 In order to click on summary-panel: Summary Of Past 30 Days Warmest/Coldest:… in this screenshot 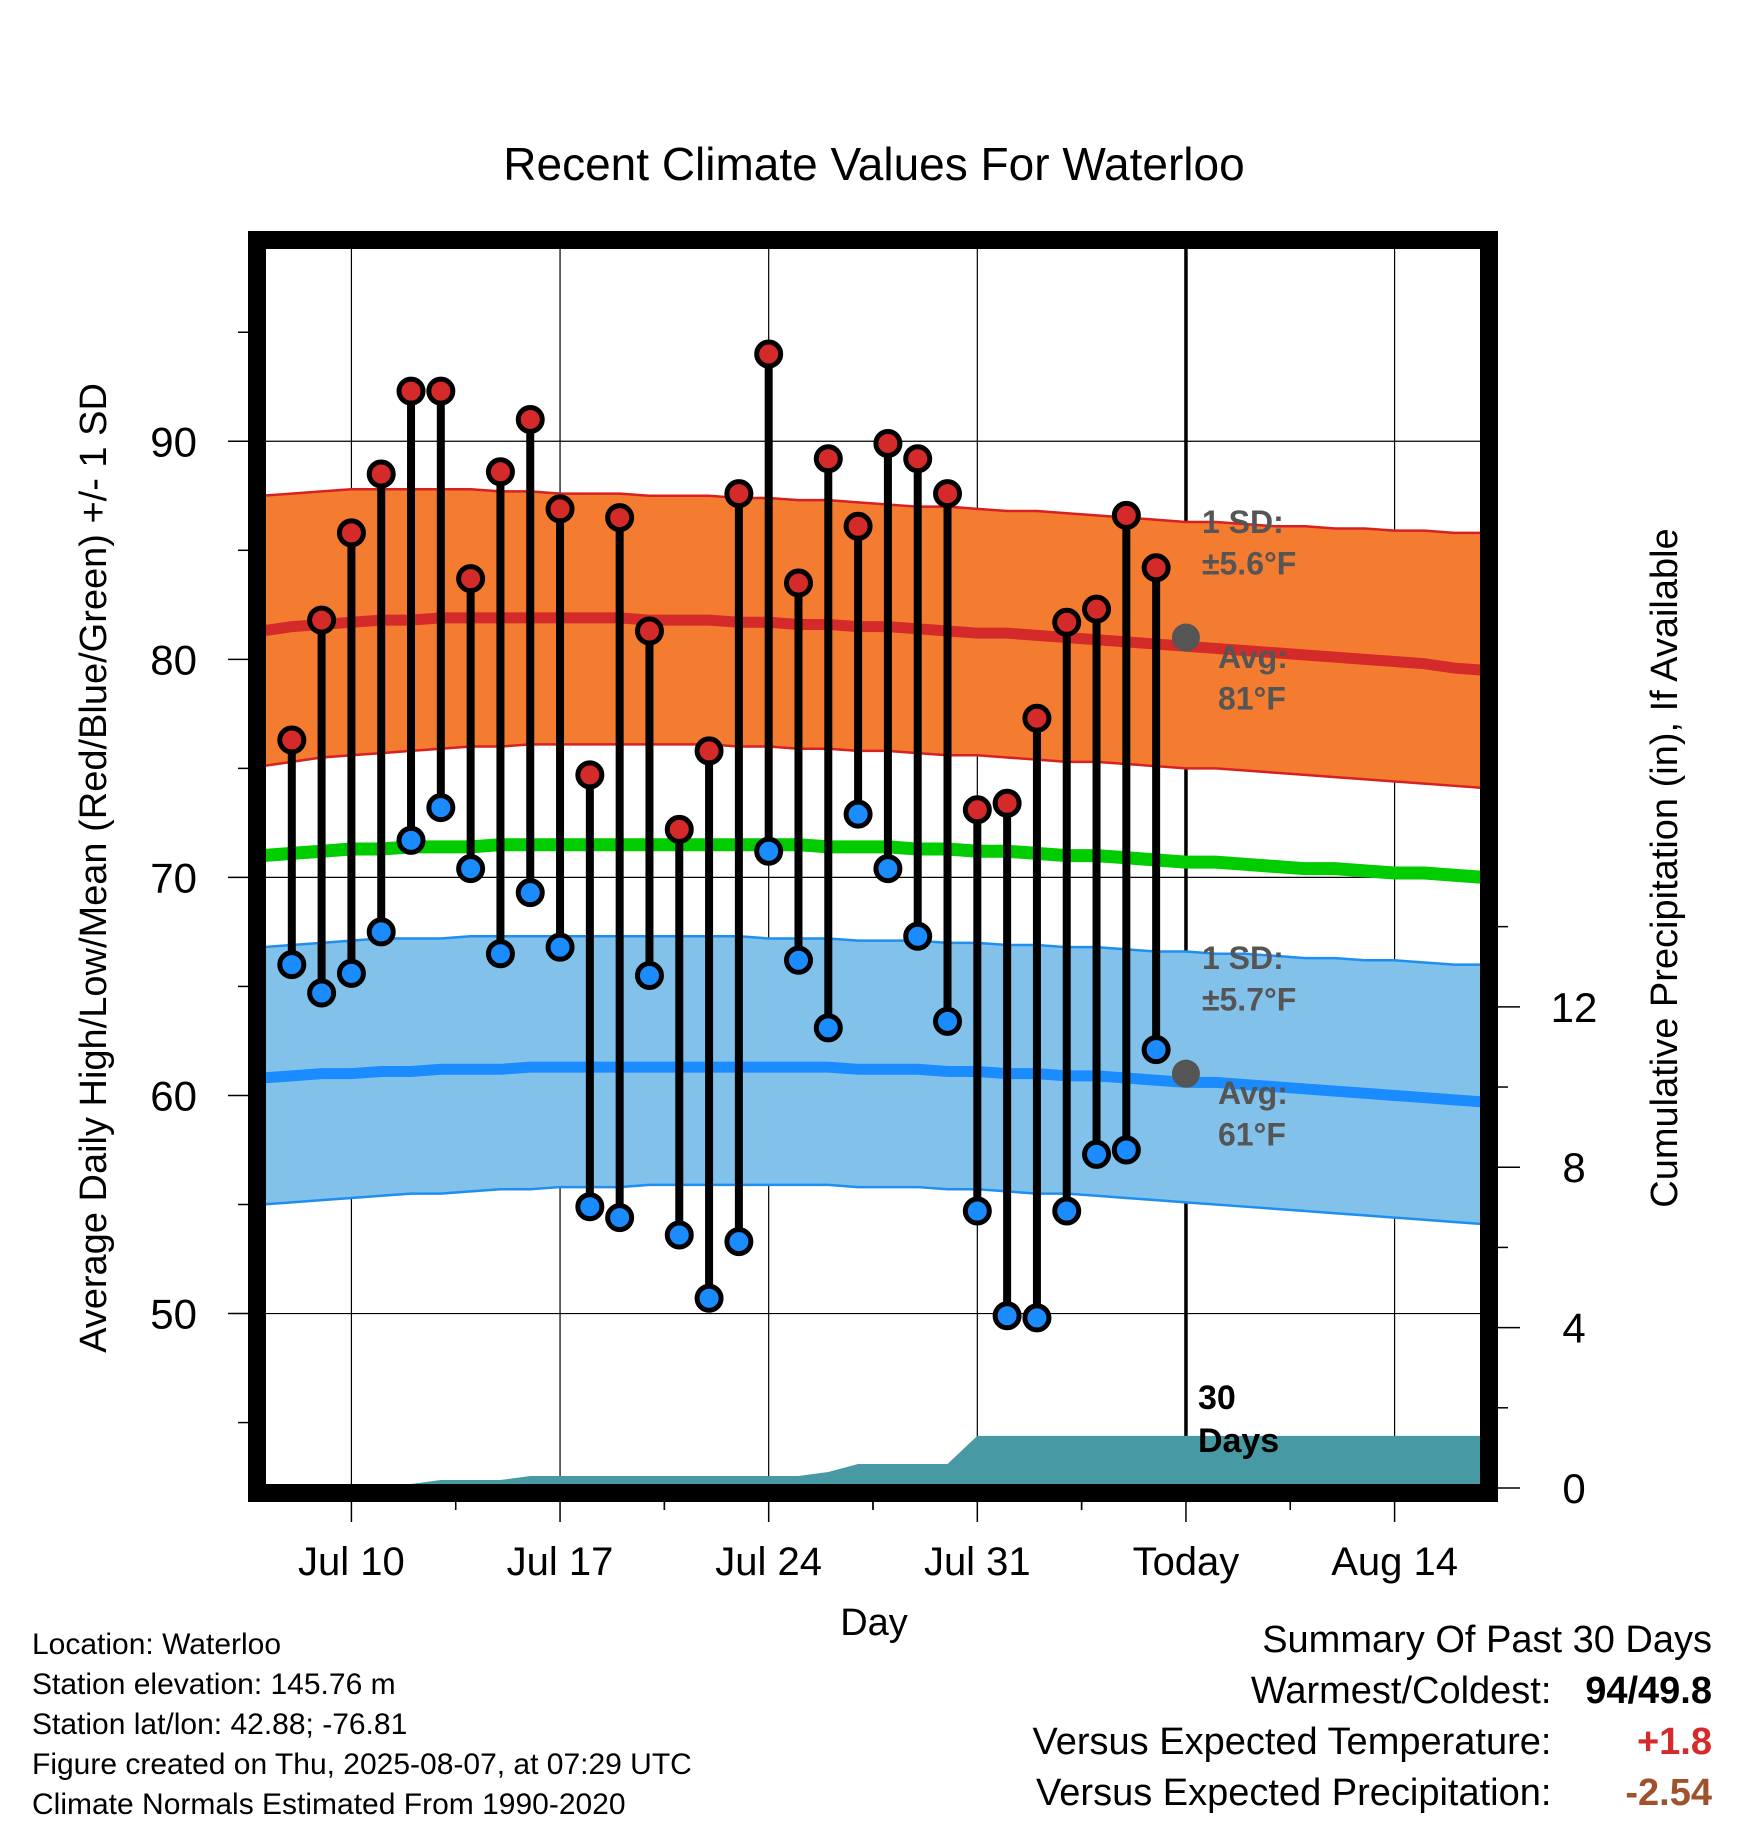, I will do `click(1372, 1717)`.